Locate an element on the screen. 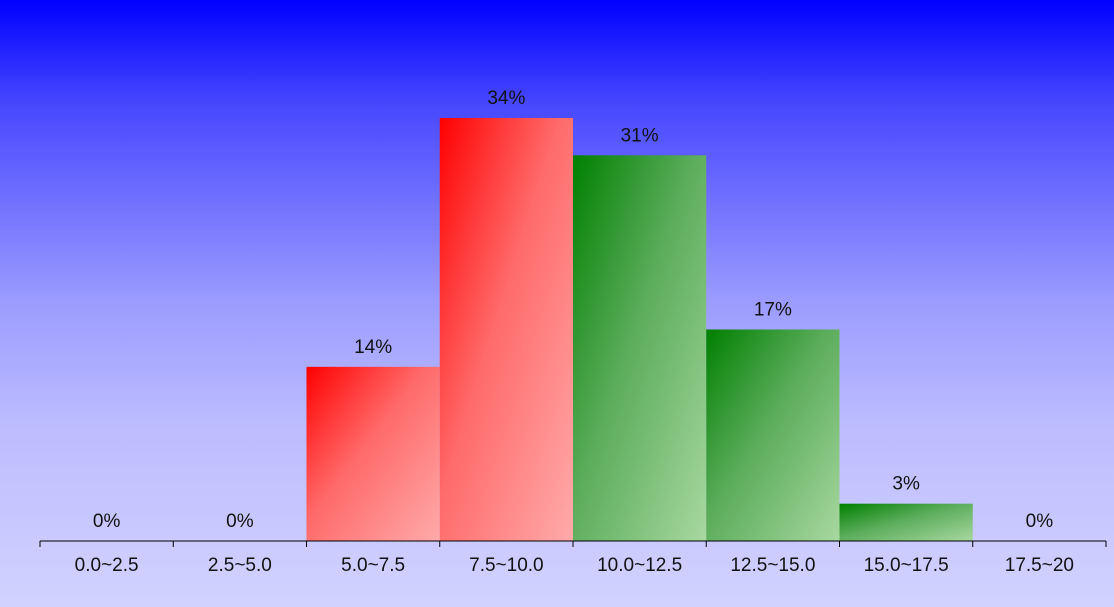 The image size is (1114, 607). x-tick-label: 15.0~17.5 is located at coordinates (906, 565).